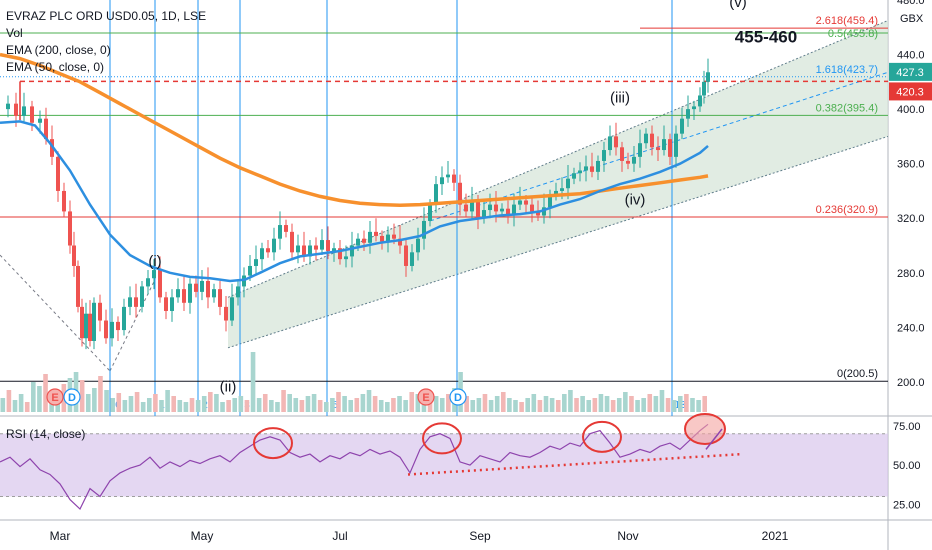  I want to click on time-tick-label: Nov, so click(627, 536).